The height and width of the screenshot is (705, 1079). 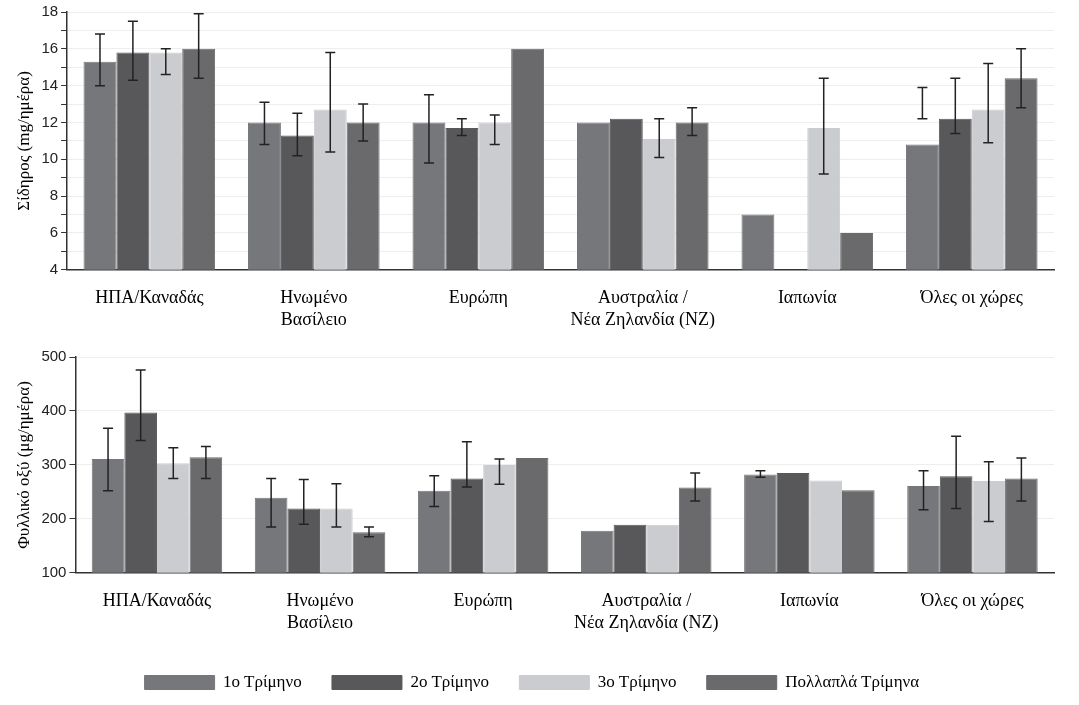 What do you see at coordinates (54, 195) in the screenshot?
I see `y-tick-label: 8` at bounding box center [54, 195].